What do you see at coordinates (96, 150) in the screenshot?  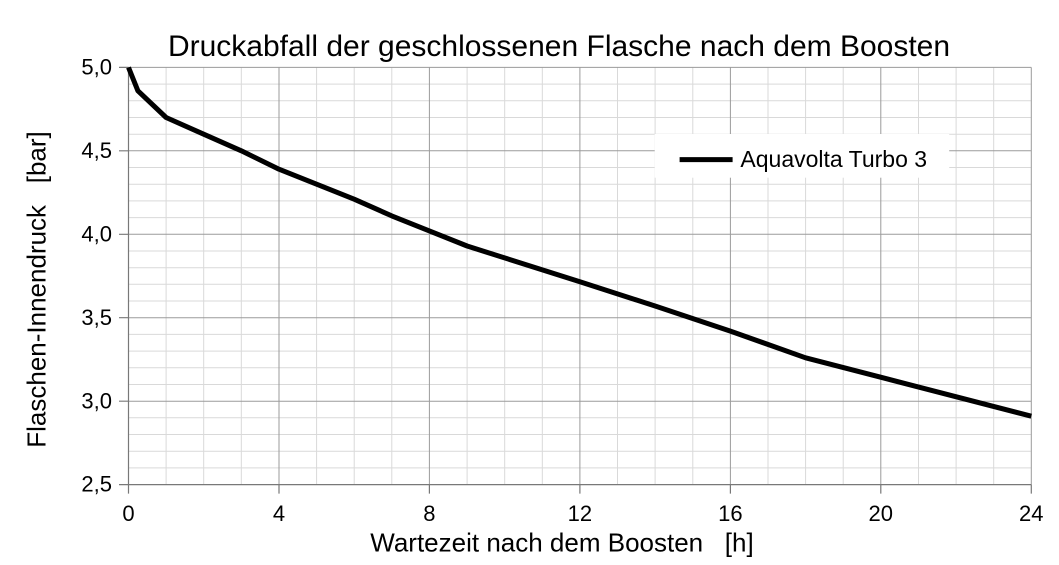 I see `svg-text: 4,5` at bounding box center [96, 150].